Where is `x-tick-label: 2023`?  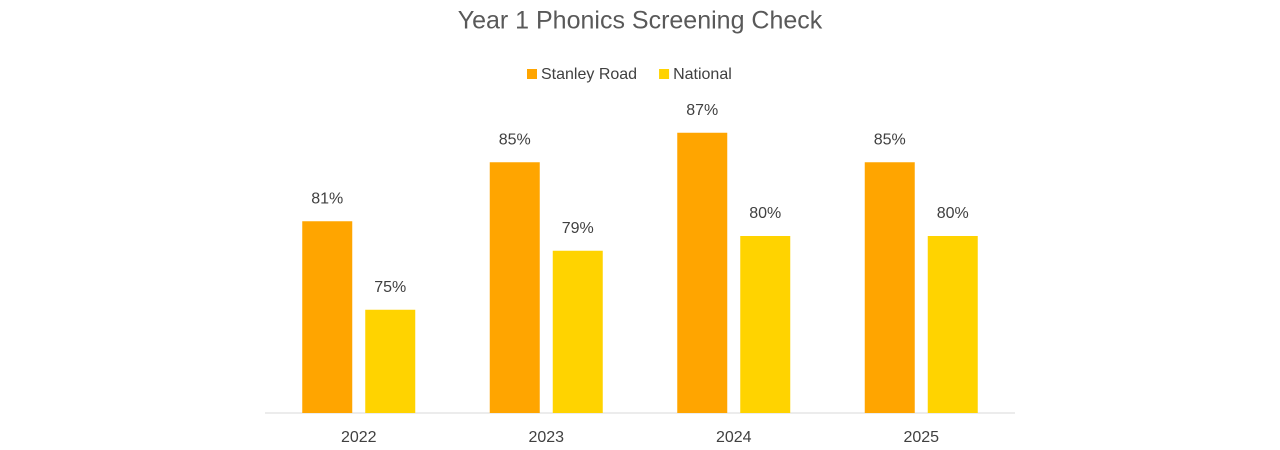 x-tick-label: 2023 is located at coordinates (546, 437).